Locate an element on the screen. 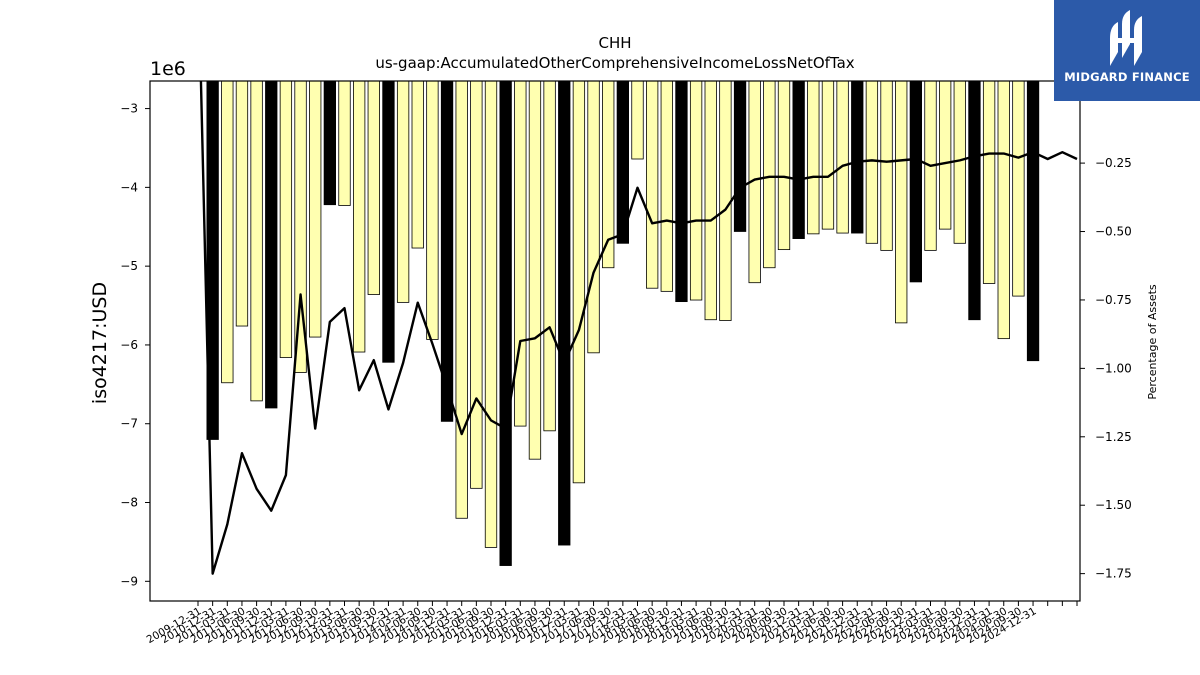  y-tick-label: −6 is located at coordinates (129, 345).